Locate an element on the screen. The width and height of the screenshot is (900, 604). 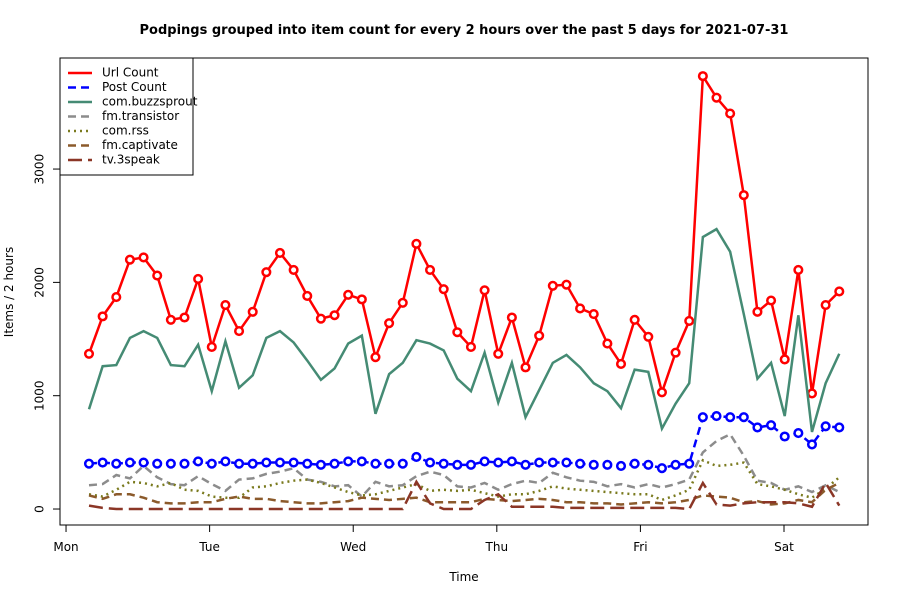
legend-label: Post Count is located at coordinates (134, 87).